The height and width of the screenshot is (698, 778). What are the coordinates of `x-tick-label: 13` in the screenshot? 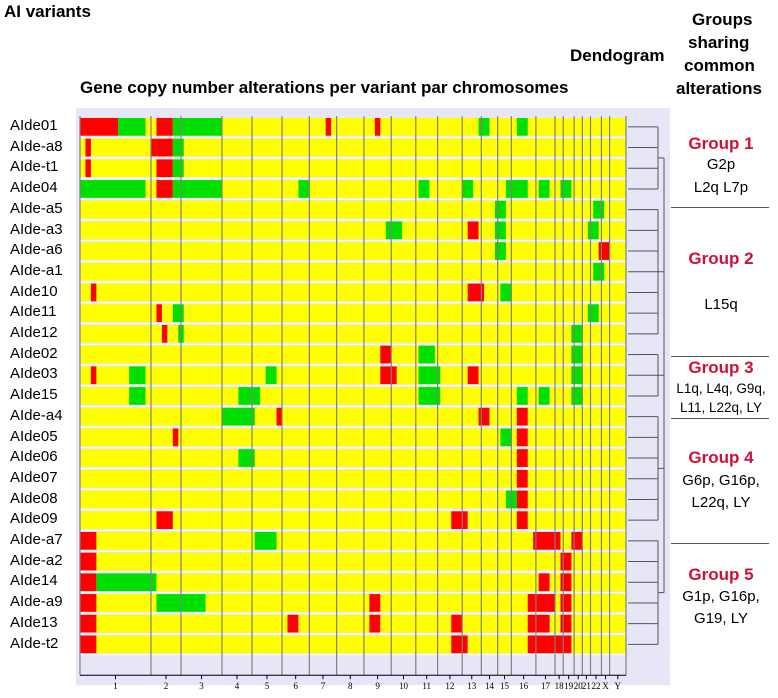 It's located at (472, 686).